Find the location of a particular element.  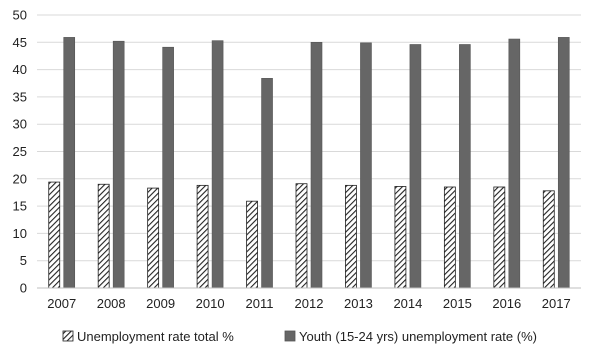

y-tick-label: 20 is located at coordinates (20, 178).